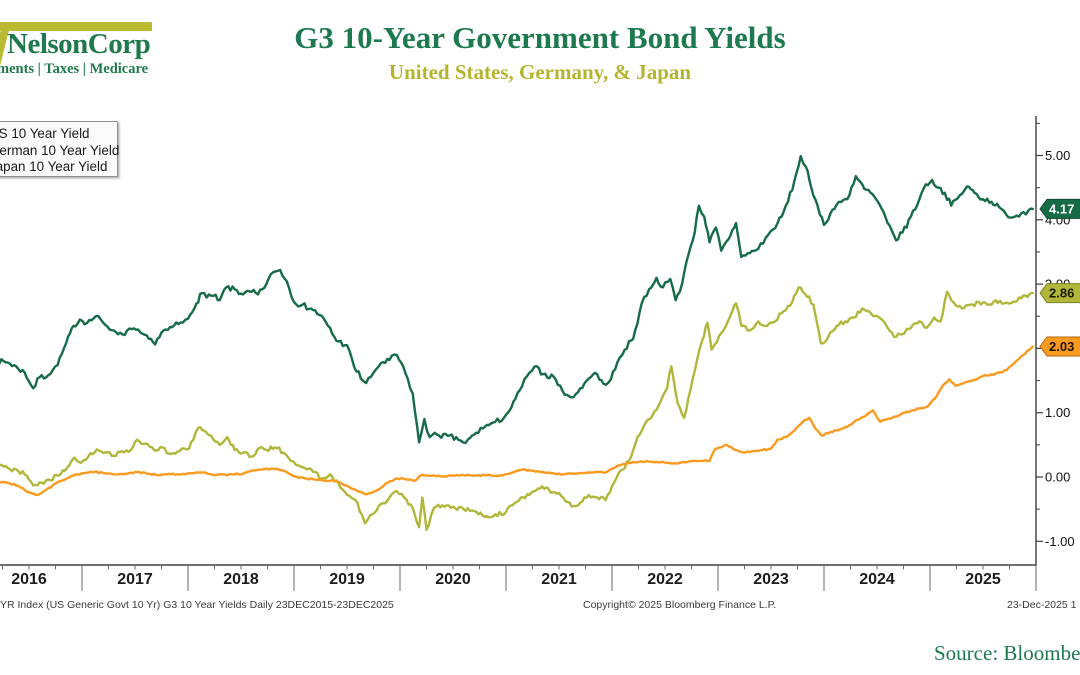 The width and height of the screenshot is (1080, 675). I want to click on x-axis-year-label: 2017, so click(135, 579).